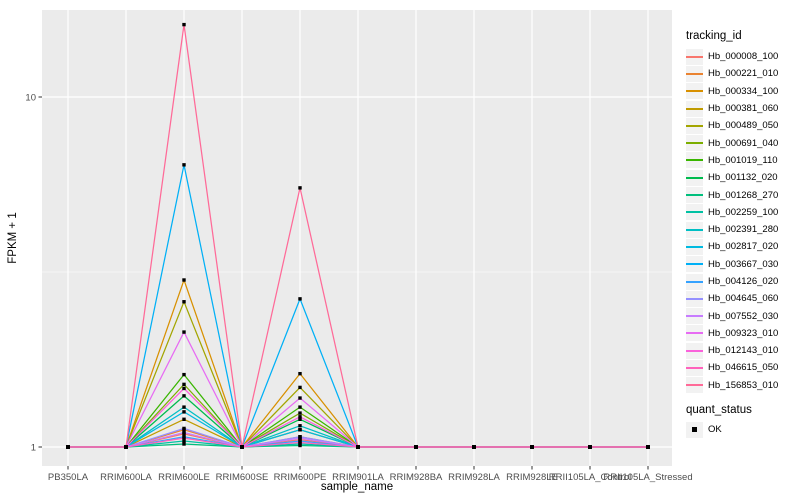 Image resolution: width=800 pixels, height=500 pixels. I want to click on legend-item-label: Hb_009323_010, so click(743, 333).